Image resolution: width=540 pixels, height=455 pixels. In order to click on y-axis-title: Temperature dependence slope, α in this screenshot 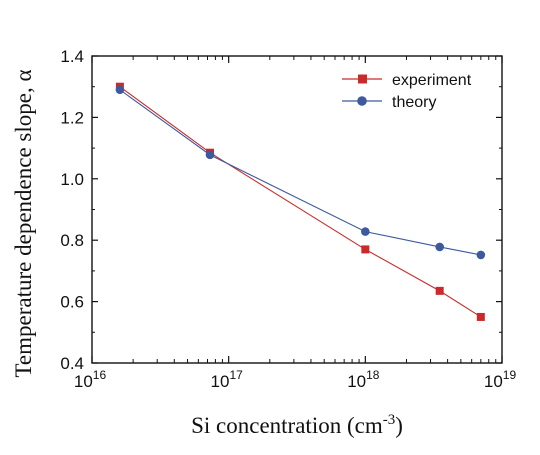, I will do `click(23, 223)`.